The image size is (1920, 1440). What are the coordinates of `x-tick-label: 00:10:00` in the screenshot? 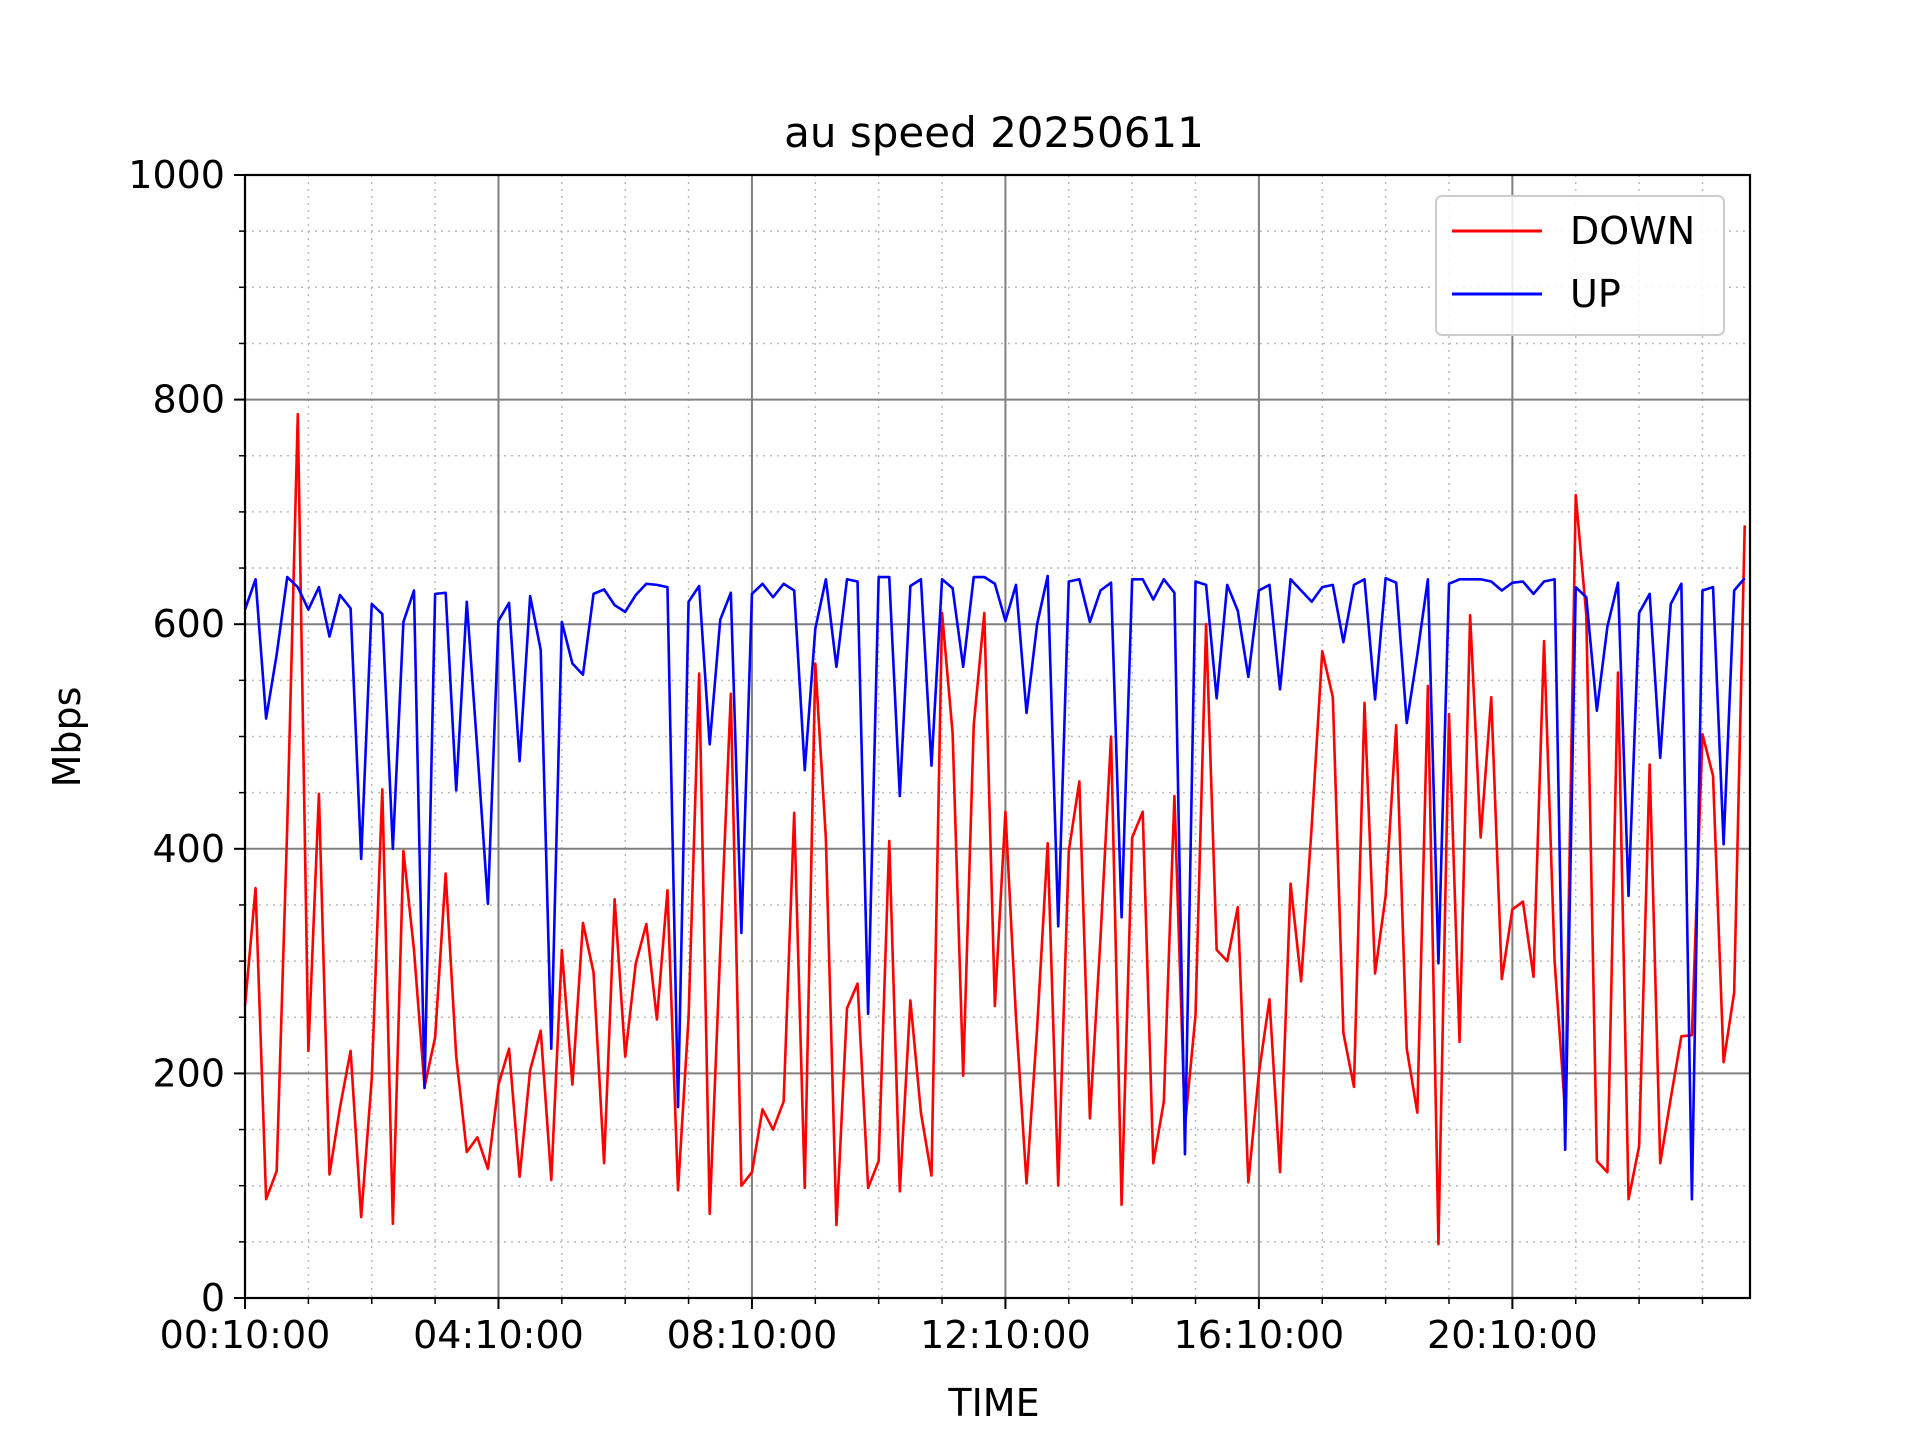 It's located at (245, 1335).